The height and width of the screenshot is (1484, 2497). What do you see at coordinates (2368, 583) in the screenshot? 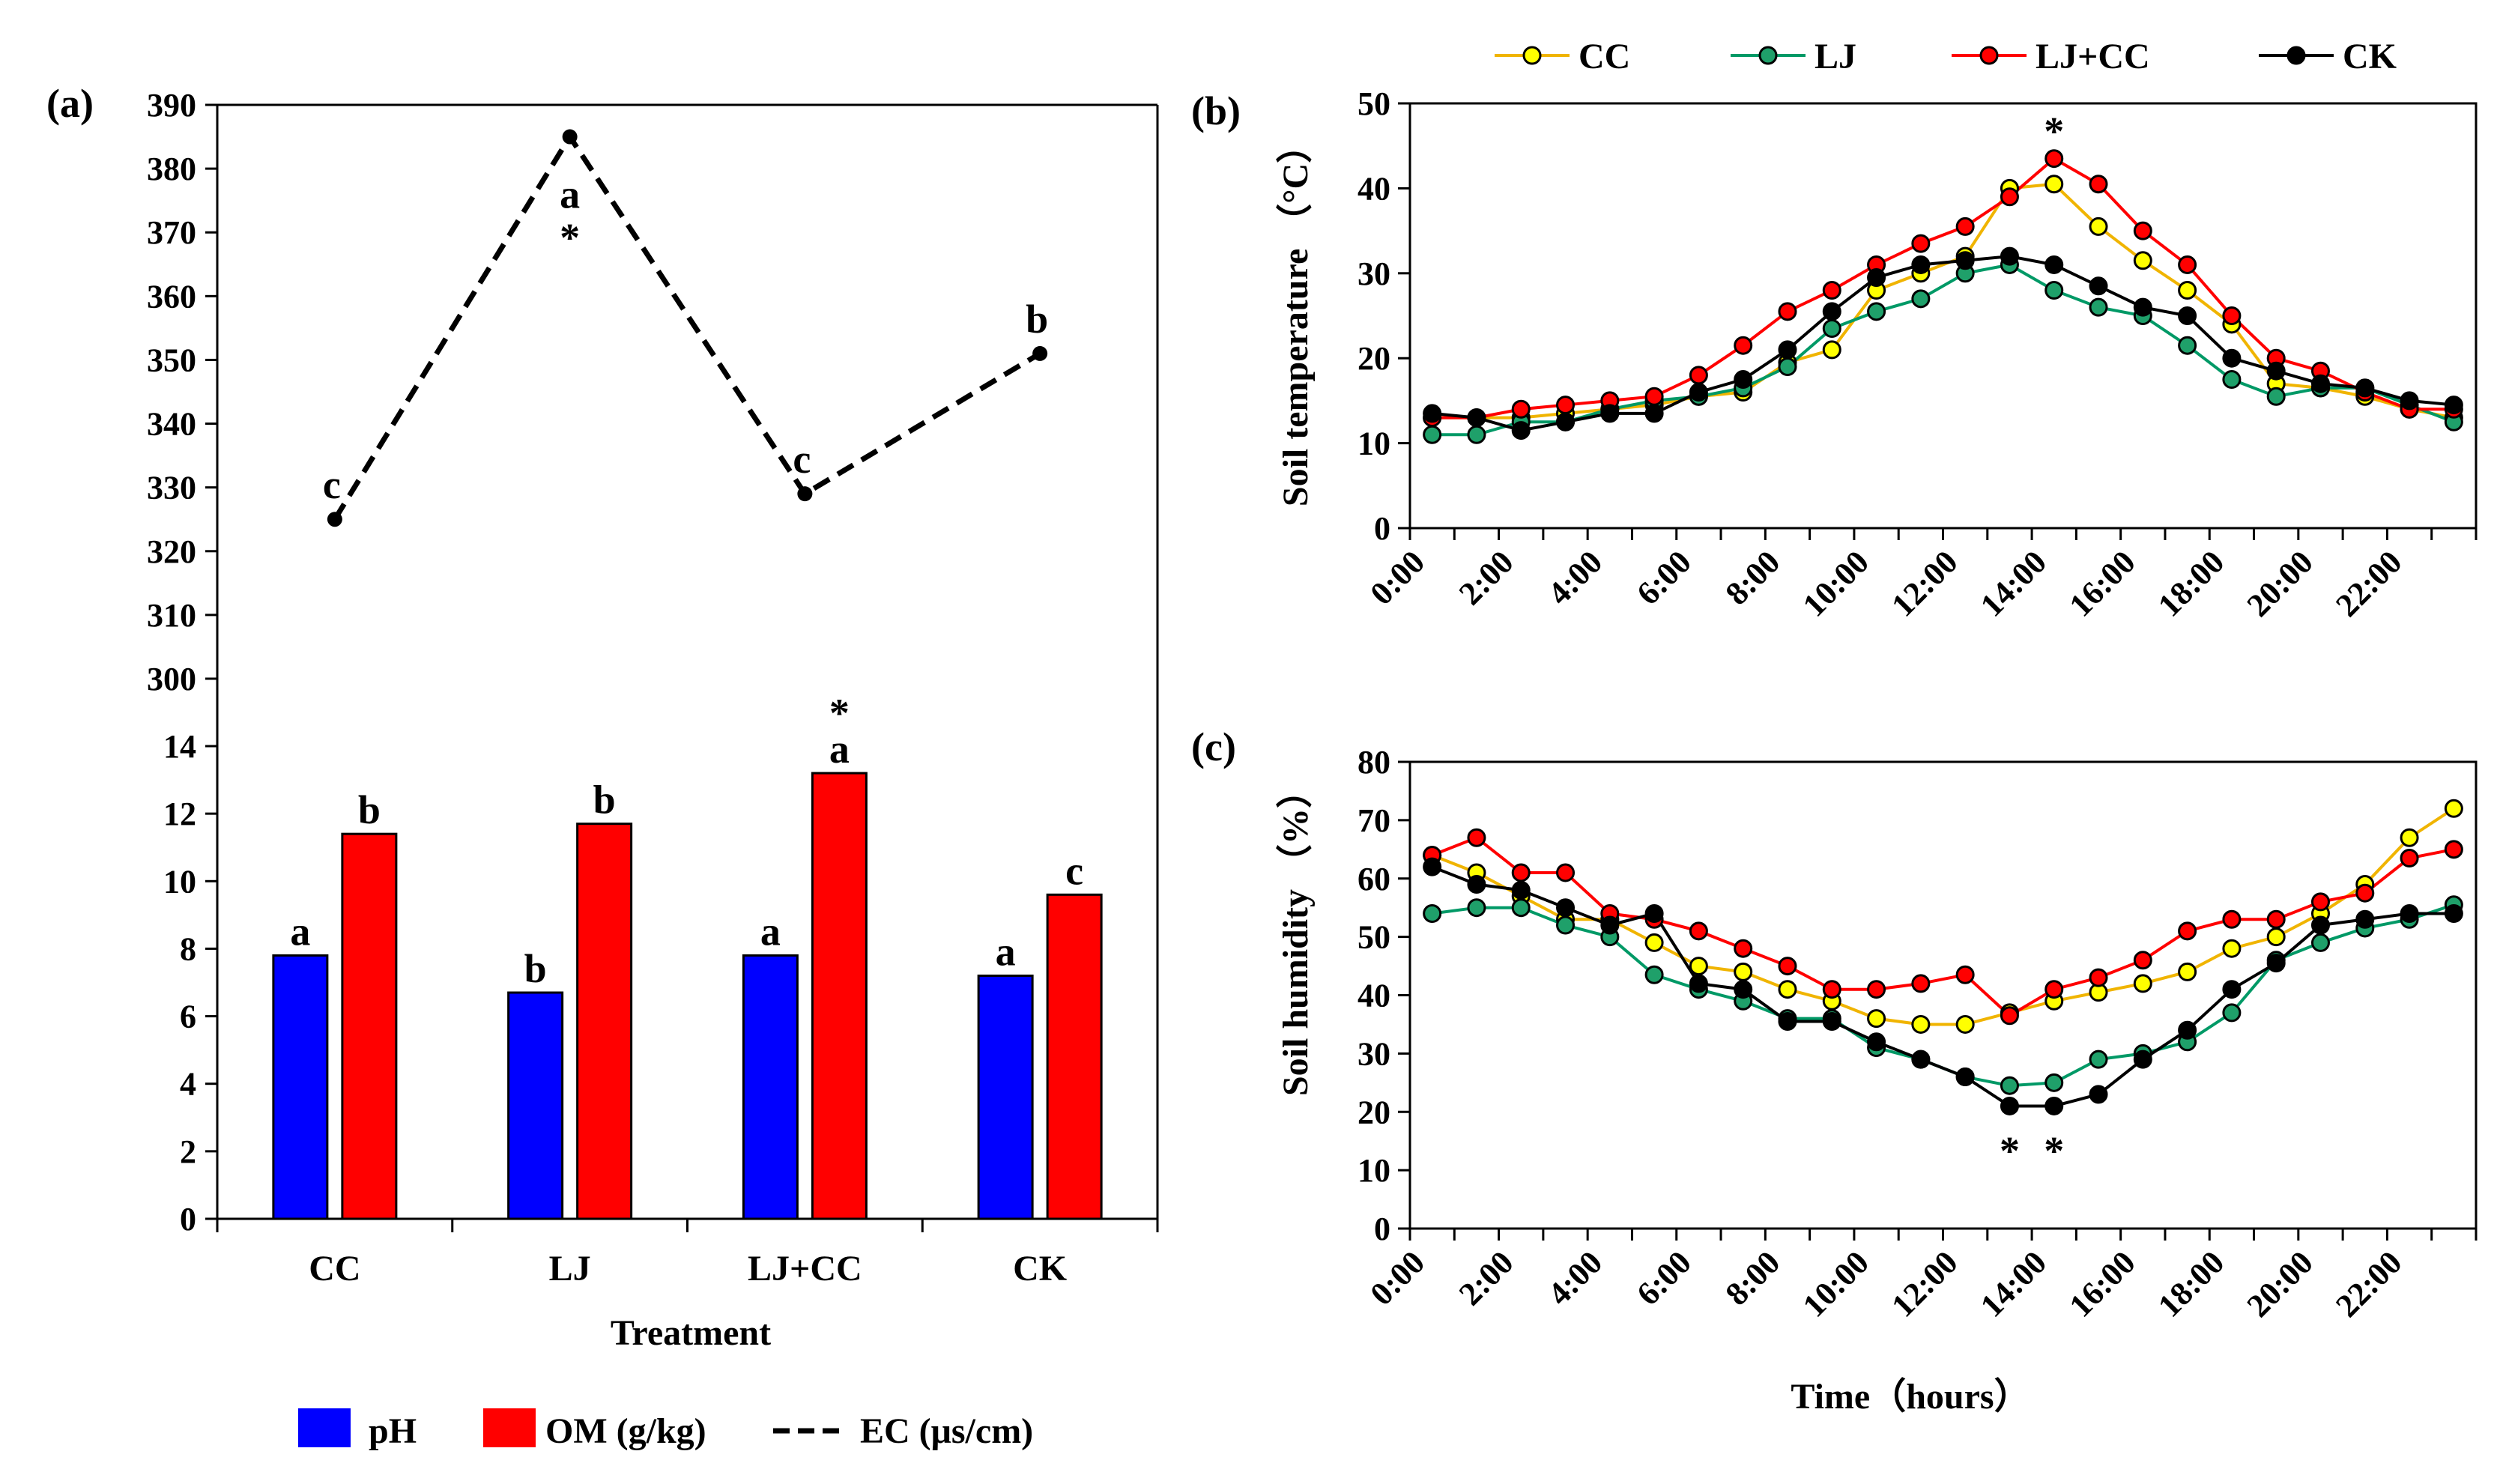
I see `panel-b-x-tick-label: 22:00` at bounding box center [2368, 583].